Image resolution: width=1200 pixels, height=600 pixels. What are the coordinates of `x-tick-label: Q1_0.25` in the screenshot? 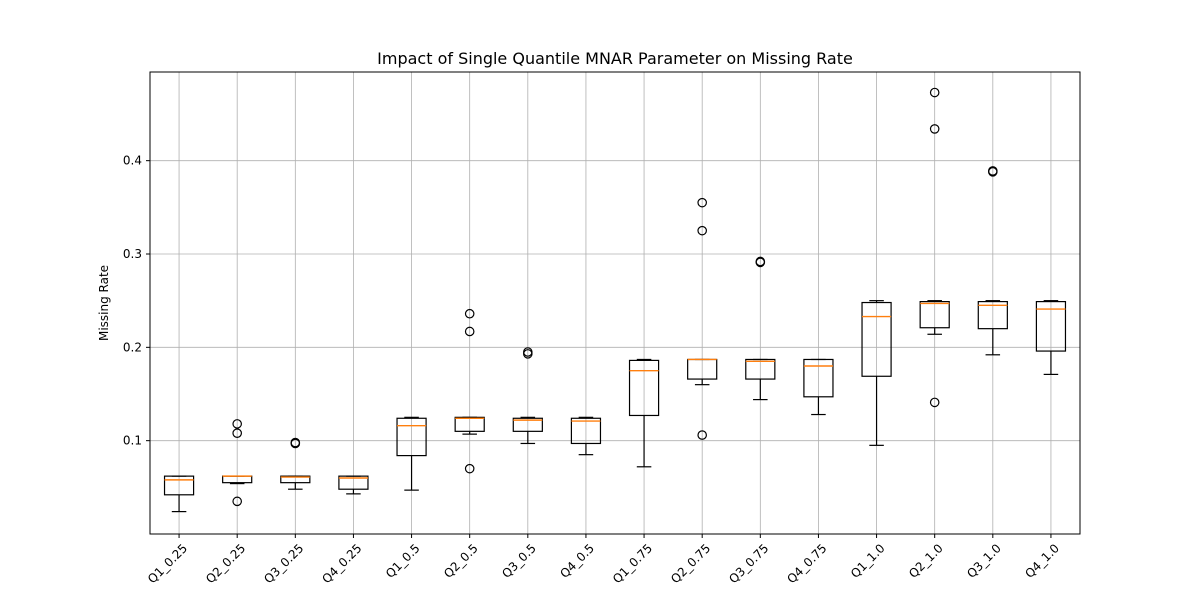 It's located at (167, 563).